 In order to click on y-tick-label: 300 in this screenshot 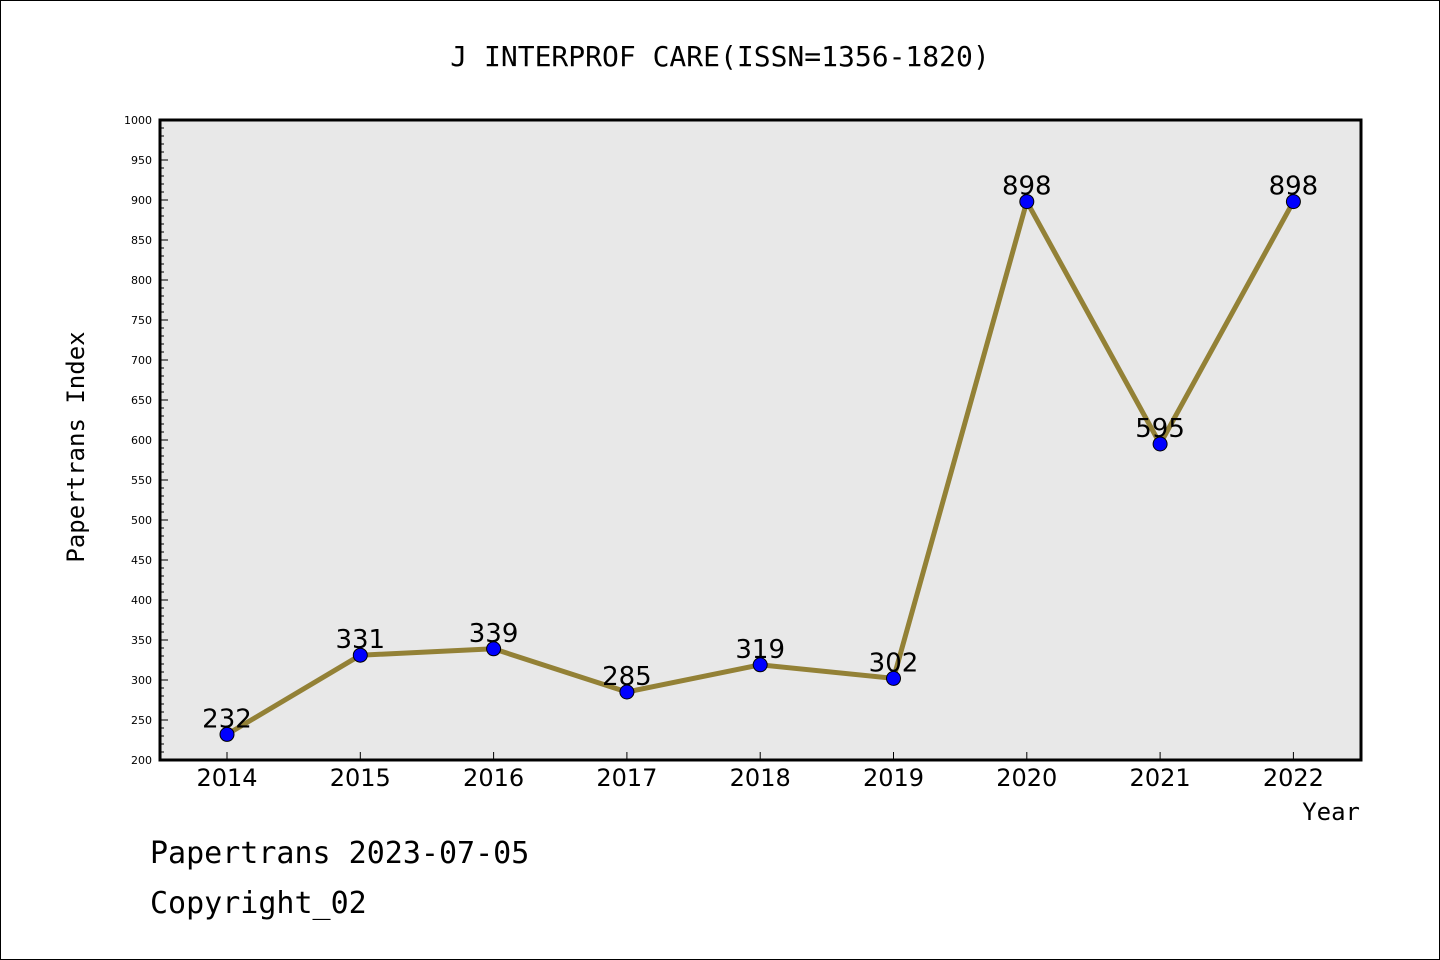, I will do `click(141, 680)`.